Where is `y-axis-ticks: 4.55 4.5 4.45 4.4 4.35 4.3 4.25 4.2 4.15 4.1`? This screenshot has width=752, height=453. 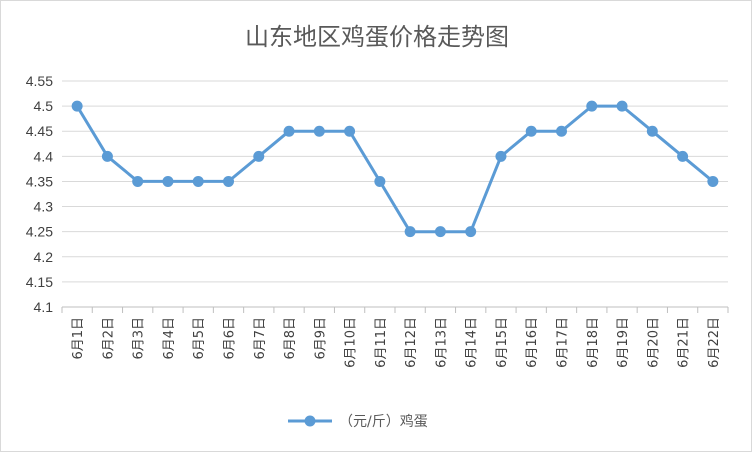
y-axis-ticks: 4.55 4.5 4.45 4.4 4.35 4.3 4.25 4.2 4.15 4.1 is located at coordinates (39, 194).